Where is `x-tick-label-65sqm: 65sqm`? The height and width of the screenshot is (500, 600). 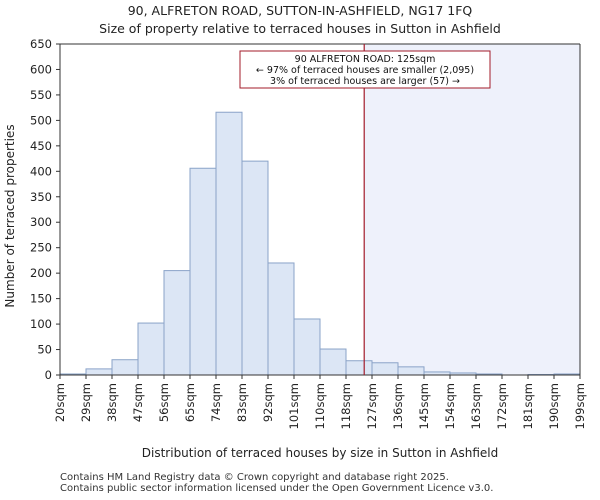
x-tick-label-65sqm: 65sqm is located at coordinates (190, 402).